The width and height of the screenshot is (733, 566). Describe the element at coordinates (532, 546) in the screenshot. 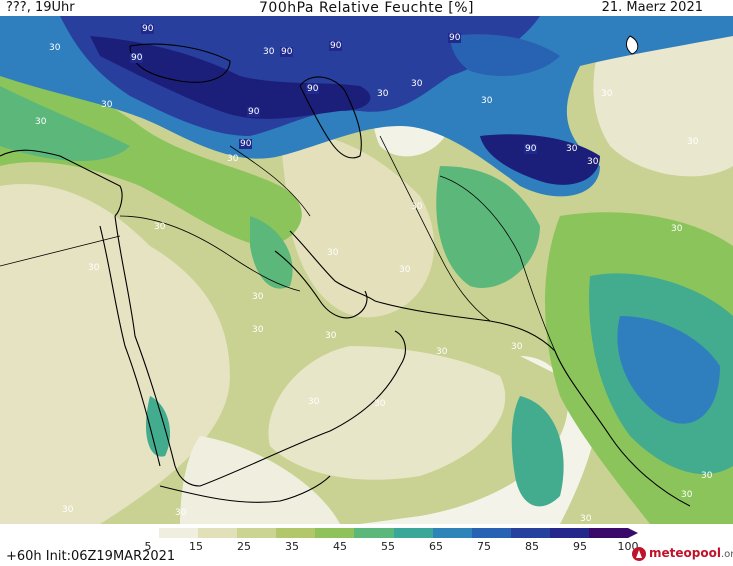

I see `colorbar-tick-label: 85` at that location.